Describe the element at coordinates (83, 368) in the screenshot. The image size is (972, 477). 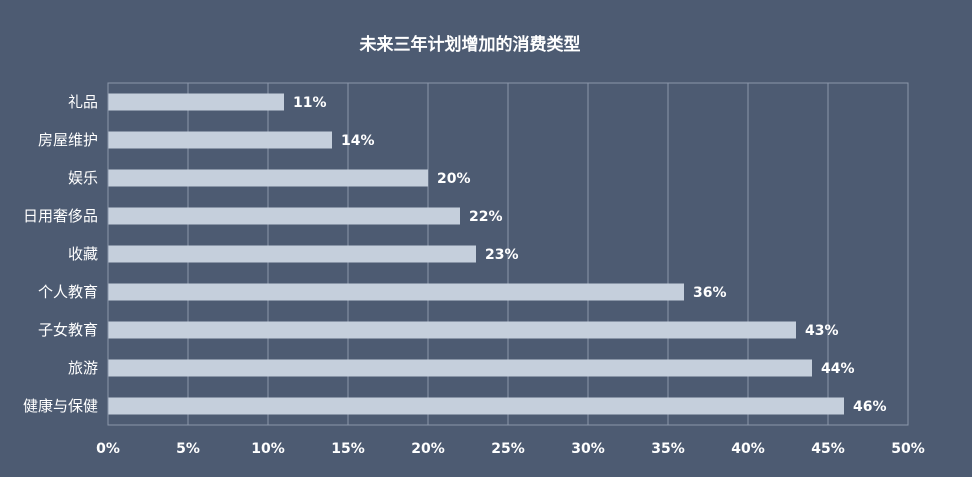
I see `category-label: 旅游` at that location.